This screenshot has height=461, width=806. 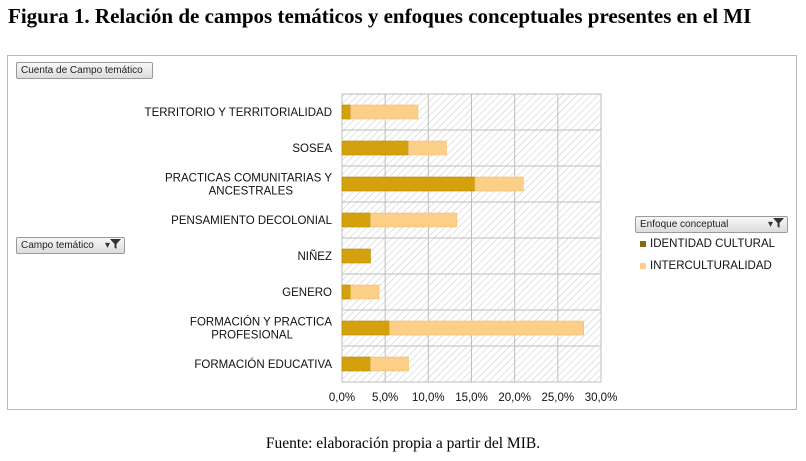 What do you see at coordinates (601, 398) in the screenshot?
I see `x-tick-label: 30,0%` at bounding box center [601, 398].